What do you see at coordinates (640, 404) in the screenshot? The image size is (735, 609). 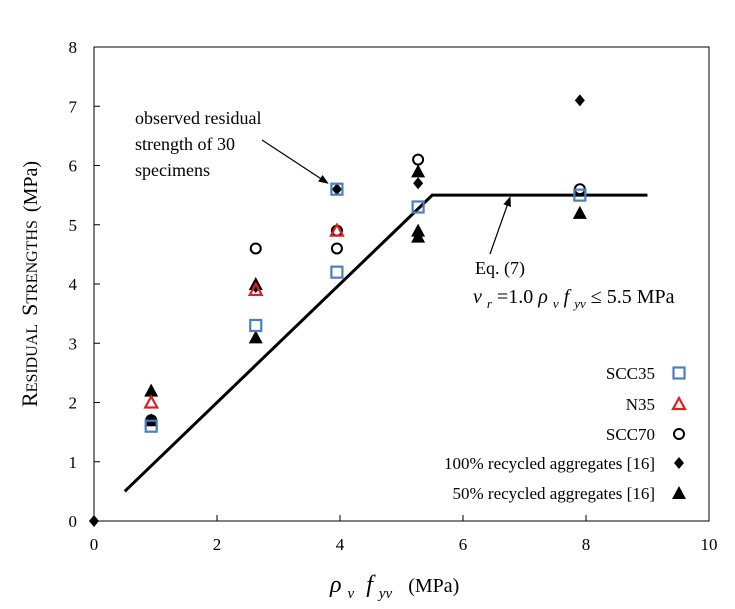 I see `legend-label: N35` at bounding box center [640, 404].